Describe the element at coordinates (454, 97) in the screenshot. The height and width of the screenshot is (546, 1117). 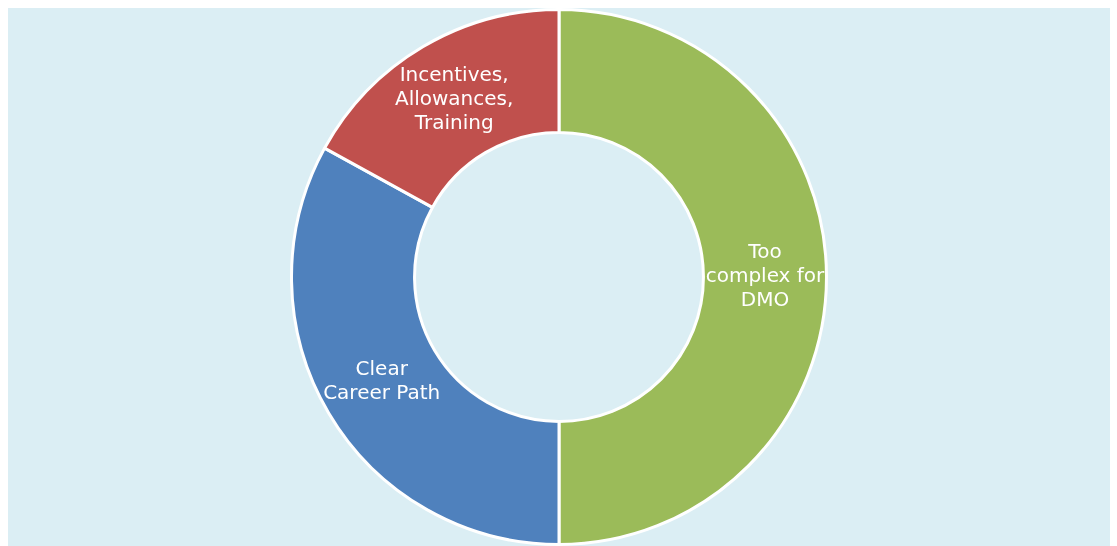
I see `slice-label: Incentives, Allowances, Training` at that location.